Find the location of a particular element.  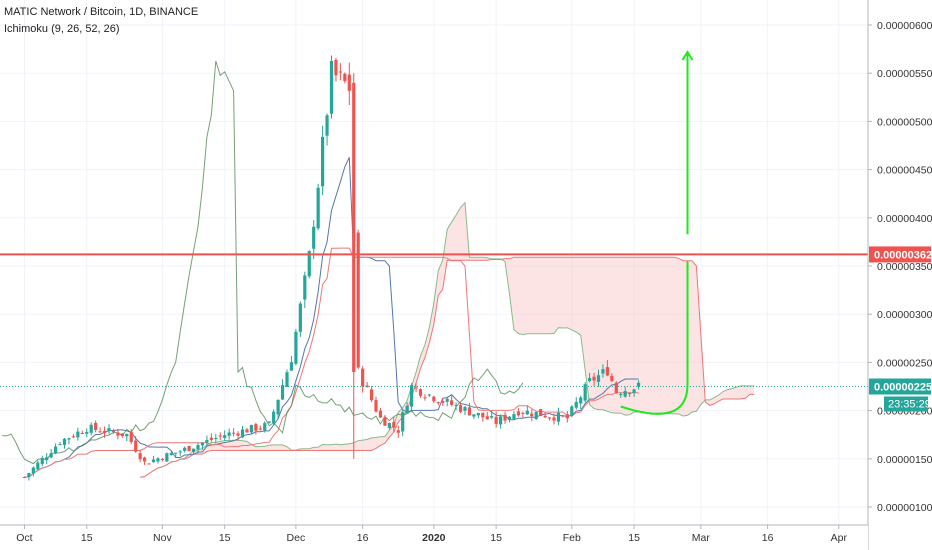

price-tick-label: 0.00000550 is located at coordinates (904, 74).